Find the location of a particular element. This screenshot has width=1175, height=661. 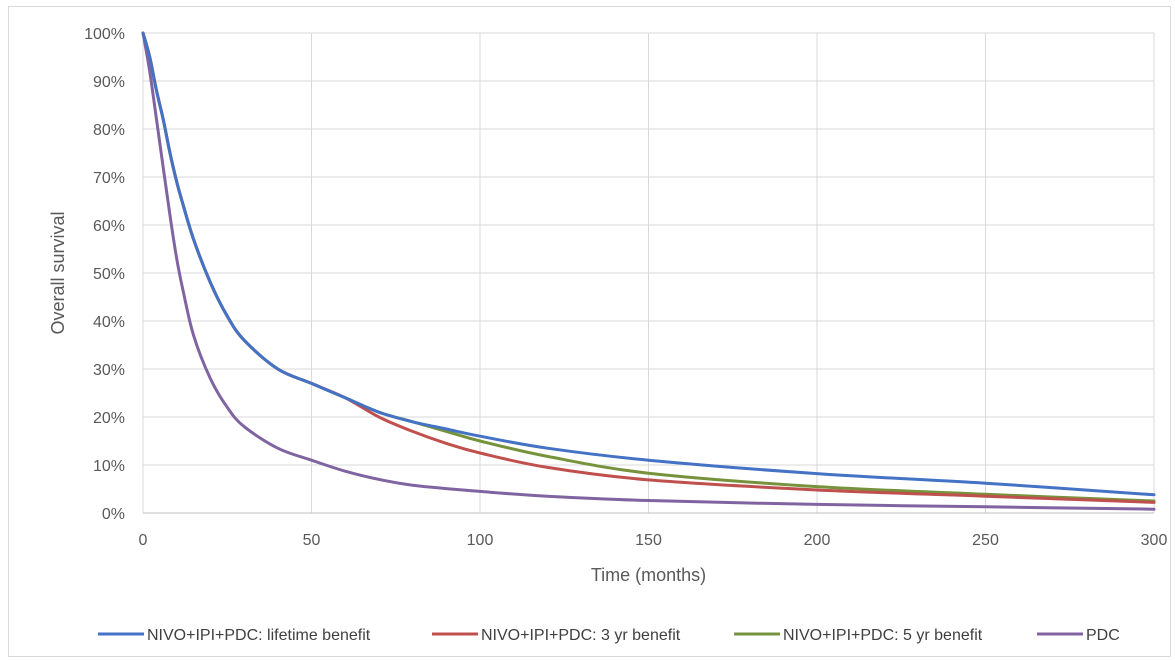

y-tick-label: 100% is located at coordinates (104, 34).